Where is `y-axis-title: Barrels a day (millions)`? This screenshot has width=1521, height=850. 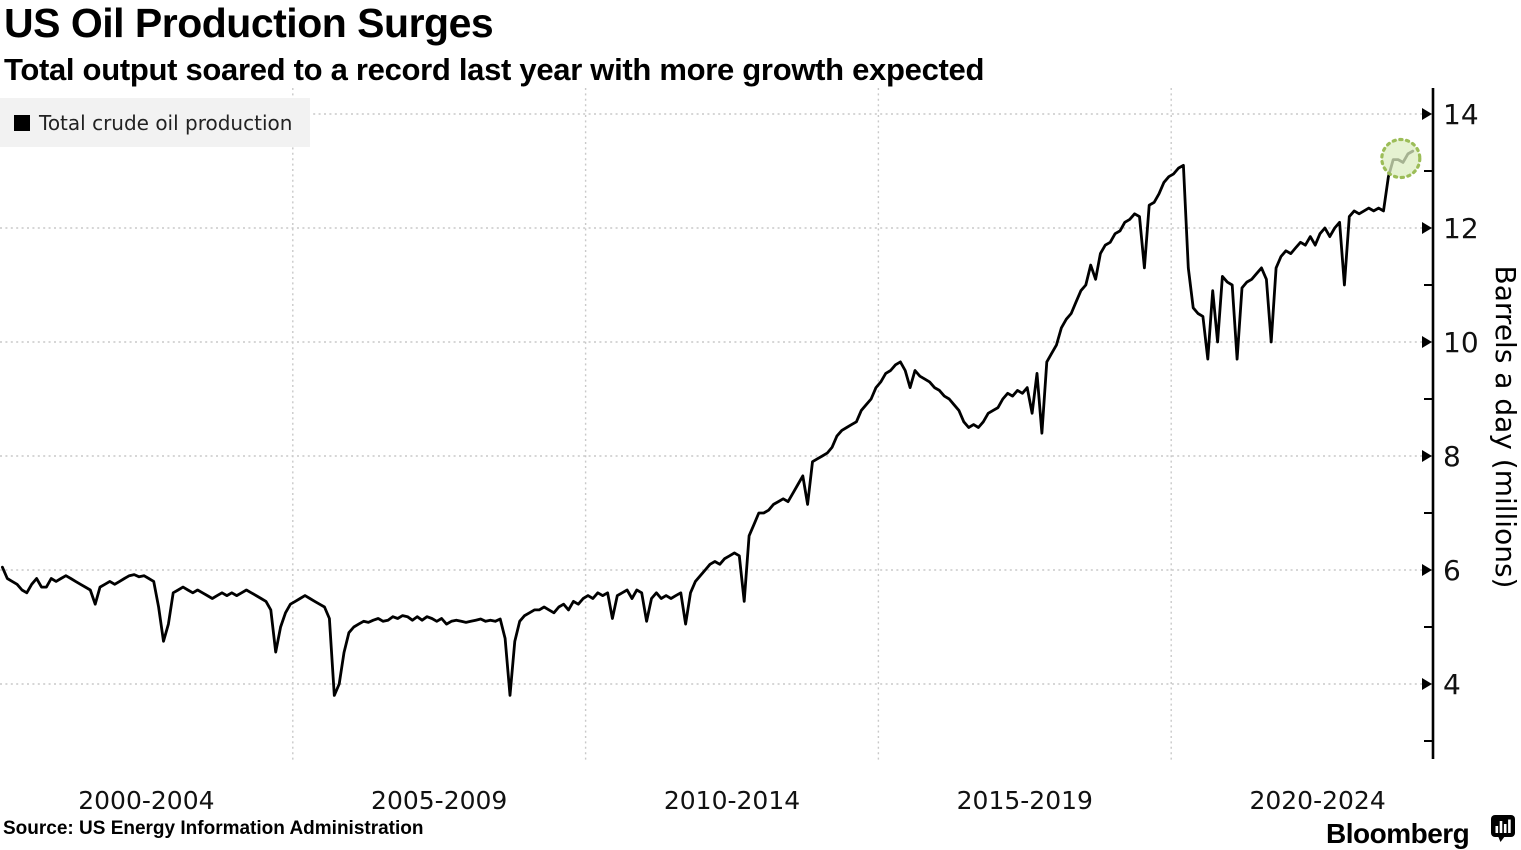 y-axis-title: Barrels a day (millions) is located at coordinates (1505, 427).